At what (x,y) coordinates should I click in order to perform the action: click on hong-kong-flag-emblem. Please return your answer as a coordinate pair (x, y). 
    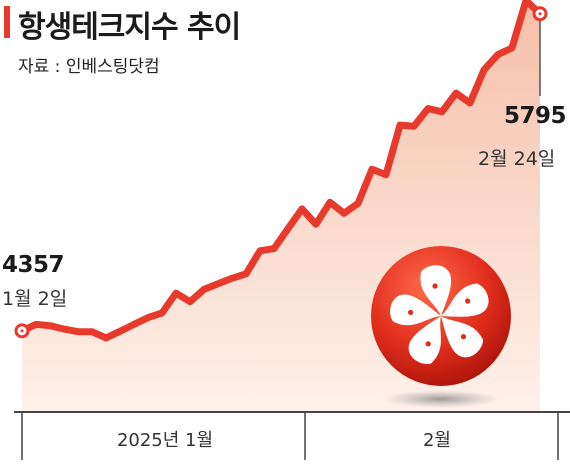
    Looking at the image, I should click on (441, 327).